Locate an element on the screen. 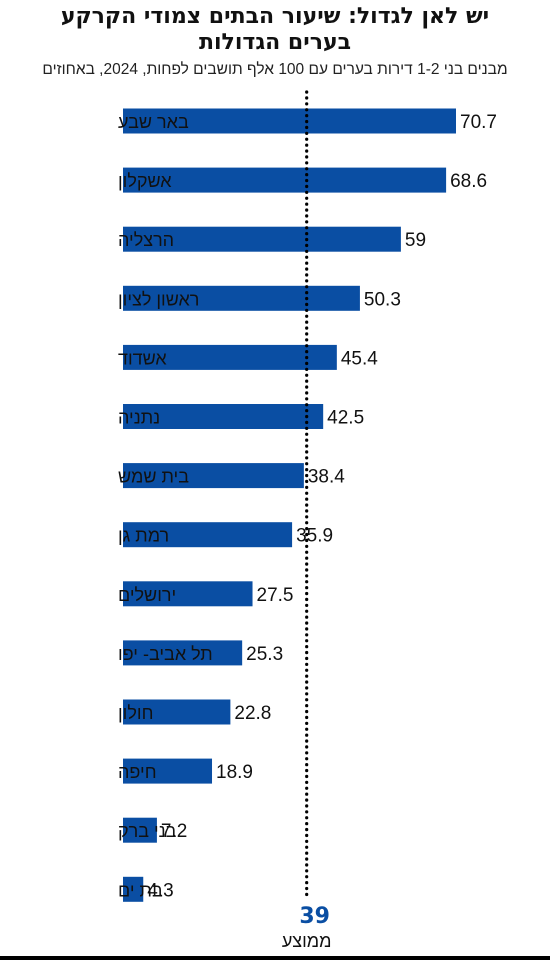 The image size is (550, 961). category-label: הרצליה is located at coordinates (146, 240).